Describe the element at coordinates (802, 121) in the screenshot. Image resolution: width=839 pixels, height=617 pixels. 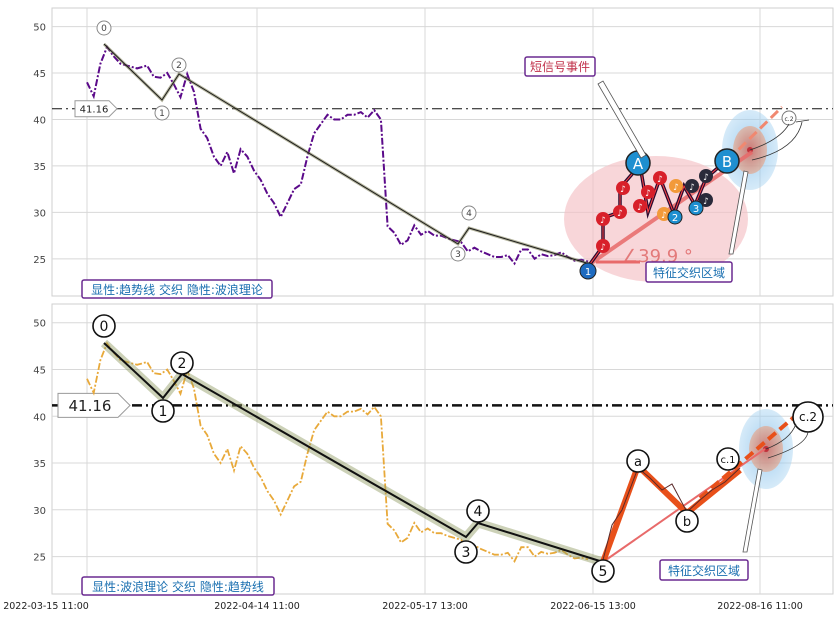
I see `top-target-tick` at that location.